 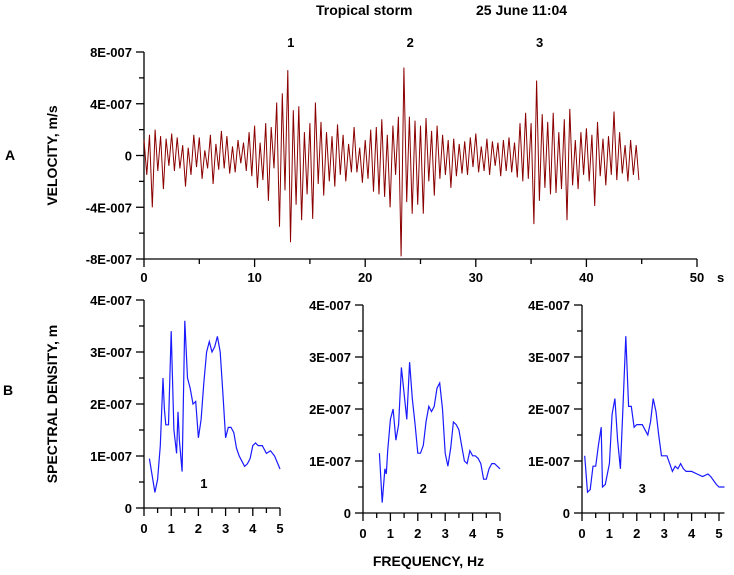 I want to click on x-tick-label: 30, so click(x=476, y=277).